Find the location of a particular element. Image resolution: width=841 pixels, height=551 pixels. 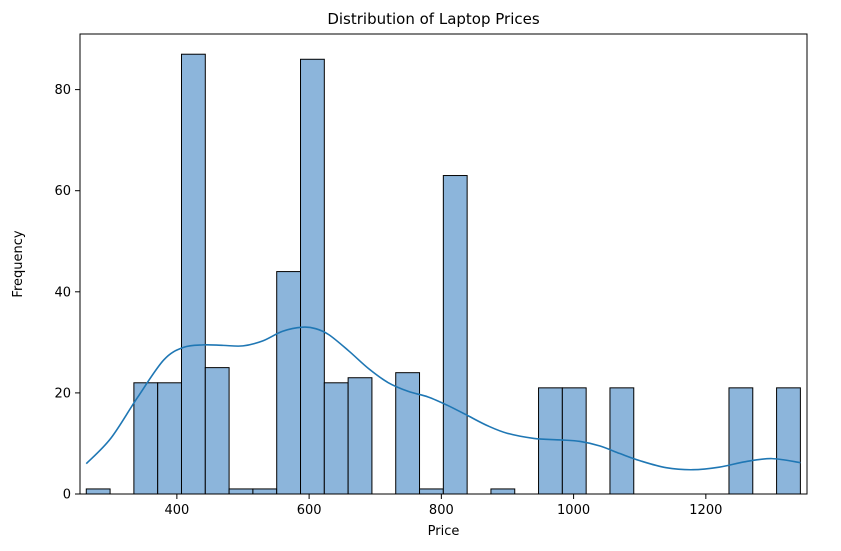

x-tick-label: 400 is located at coordinates (176, 510).